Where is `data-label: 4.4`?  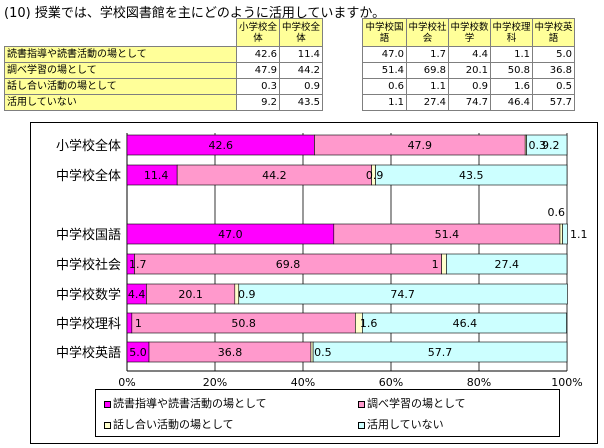 data-label: 4.4 is located at coordinates (137, 294).